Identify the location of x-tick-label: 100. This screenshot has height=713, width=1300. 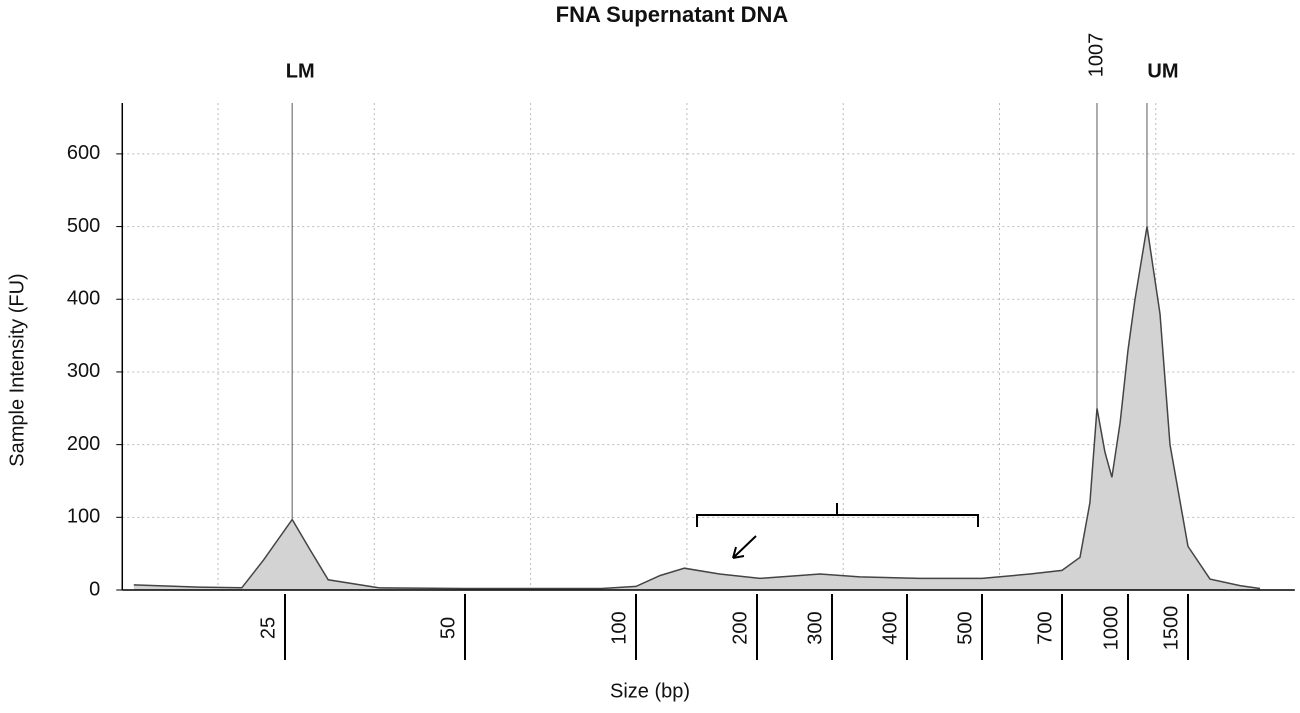
(619, 627).